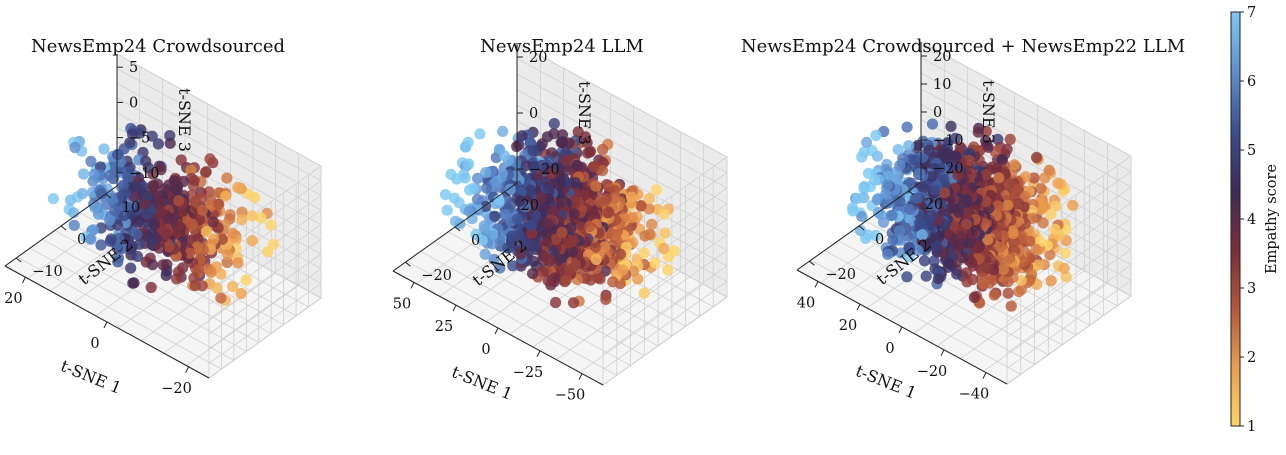  Describe the element at coordinates (562, 46) in the screenshot. I see `panel-title: NewsEmp24 LLM` at that location.